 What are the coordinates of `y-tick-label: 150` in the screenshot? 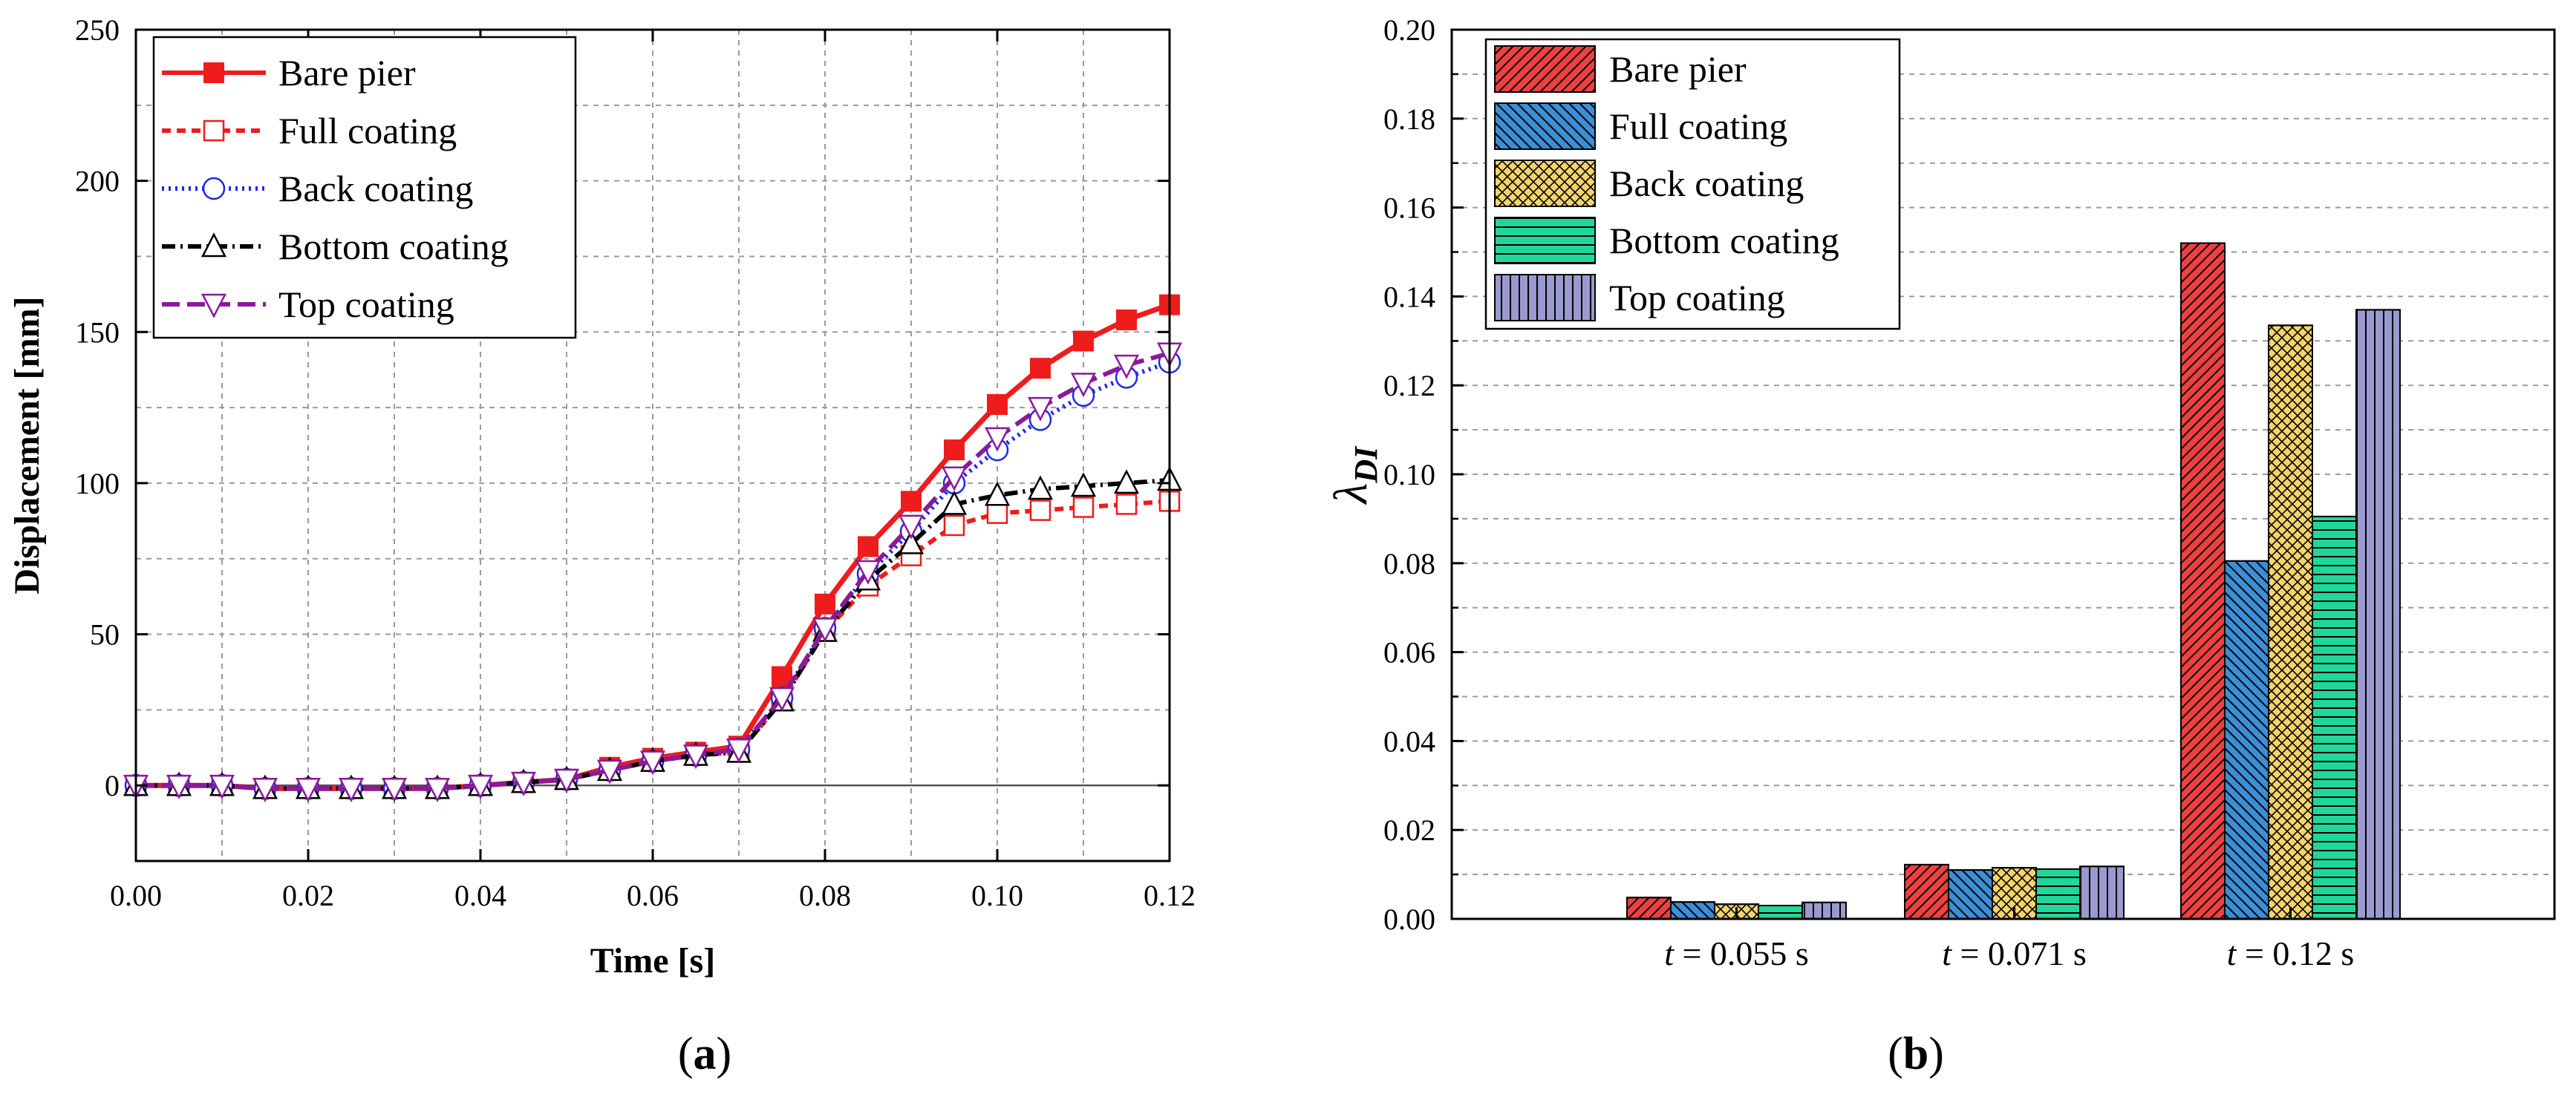 It's located at (97, 332).